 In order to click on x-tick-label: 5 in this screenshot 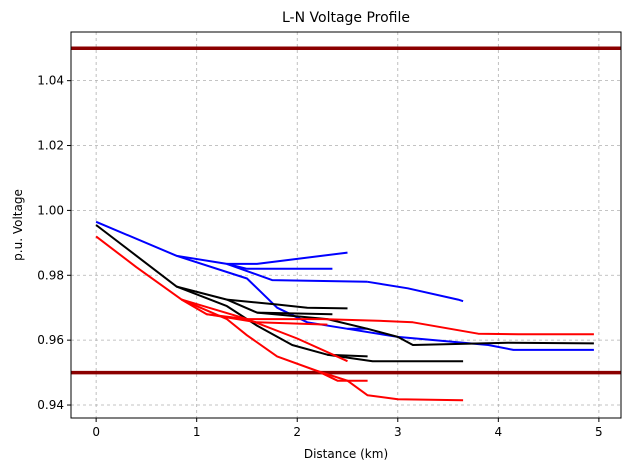, I will do `click(599, 432)`.